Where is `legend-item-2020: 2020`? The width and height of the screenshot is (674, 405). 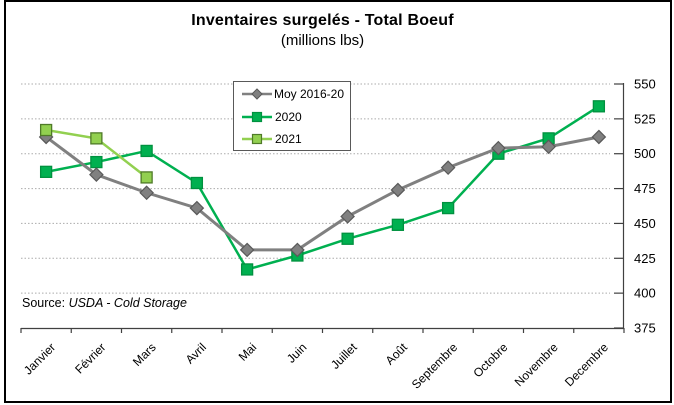
legend-item-2020: 2020 is located at coordinates (292, 117).